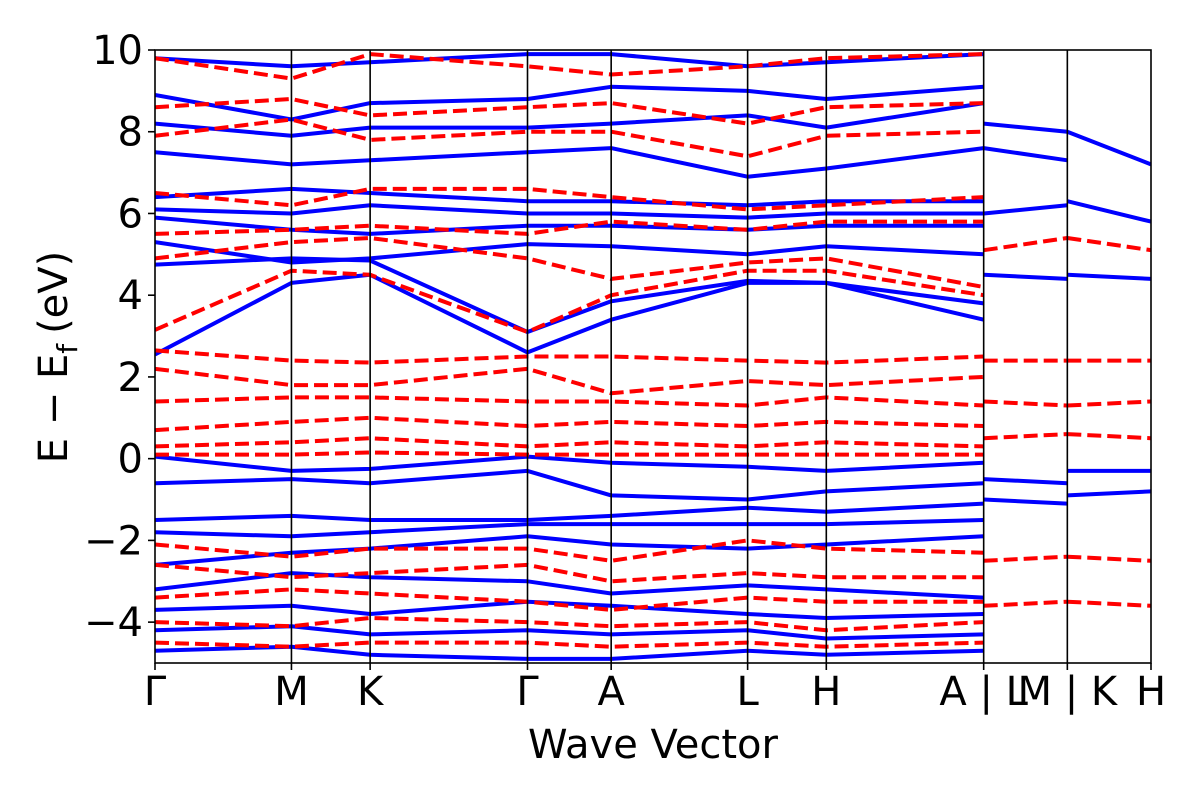 The width and height of the screenshot is (1200, 800). What do you see at coordinates (1068, 692) in the screenshot?
I see `x-tick-label: M | K` at bounding box center [1068, 692].